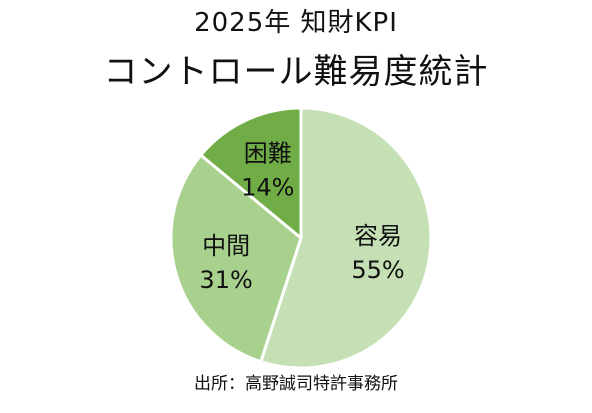 The image size is (592, 413). Describe the element at coordinates (296, 384) in the screenshot. I see `source-note: 出所：高野誠司特許事務所` at that location.